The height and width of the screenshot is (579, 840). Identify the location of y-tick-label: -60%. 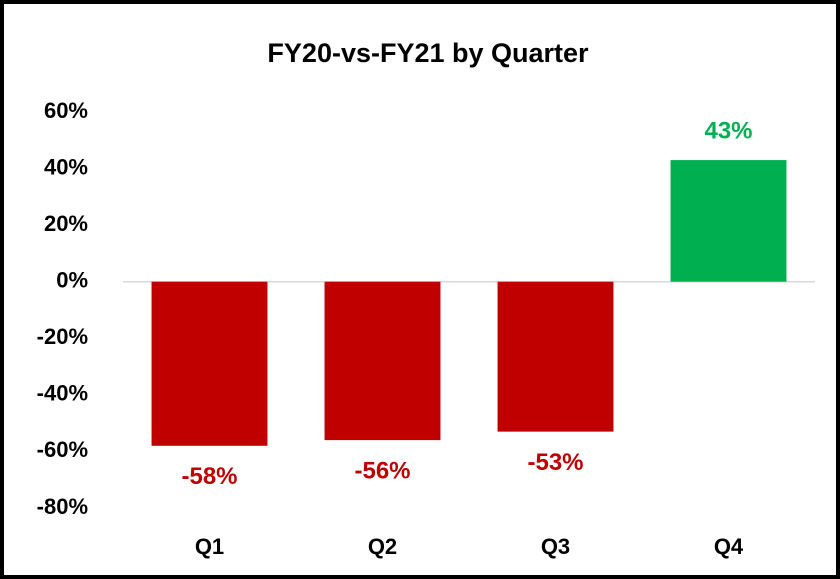
(62, 449).